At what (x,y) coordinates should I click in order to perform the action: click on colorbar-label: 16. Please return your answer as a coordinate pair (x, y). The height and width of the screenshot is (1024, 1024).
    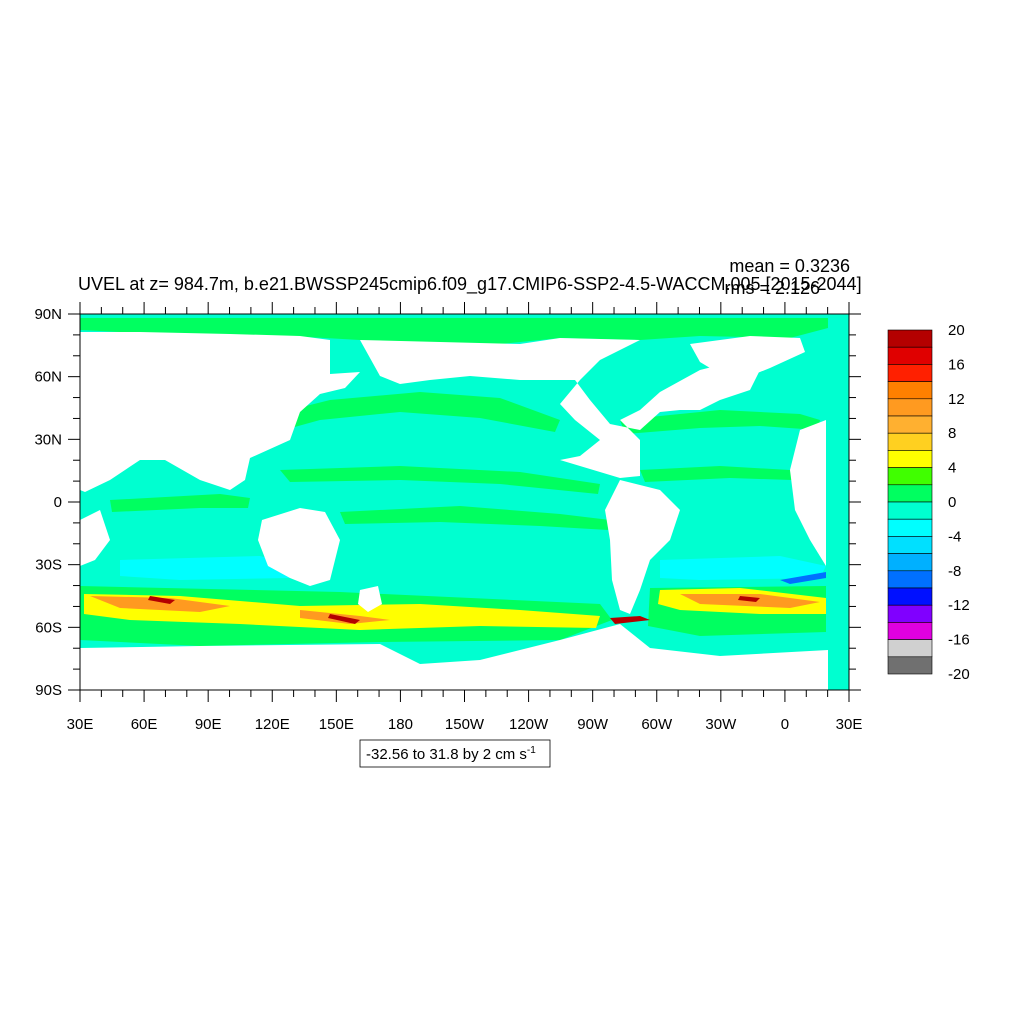
    Looking at the image, I should click on (956, 364).